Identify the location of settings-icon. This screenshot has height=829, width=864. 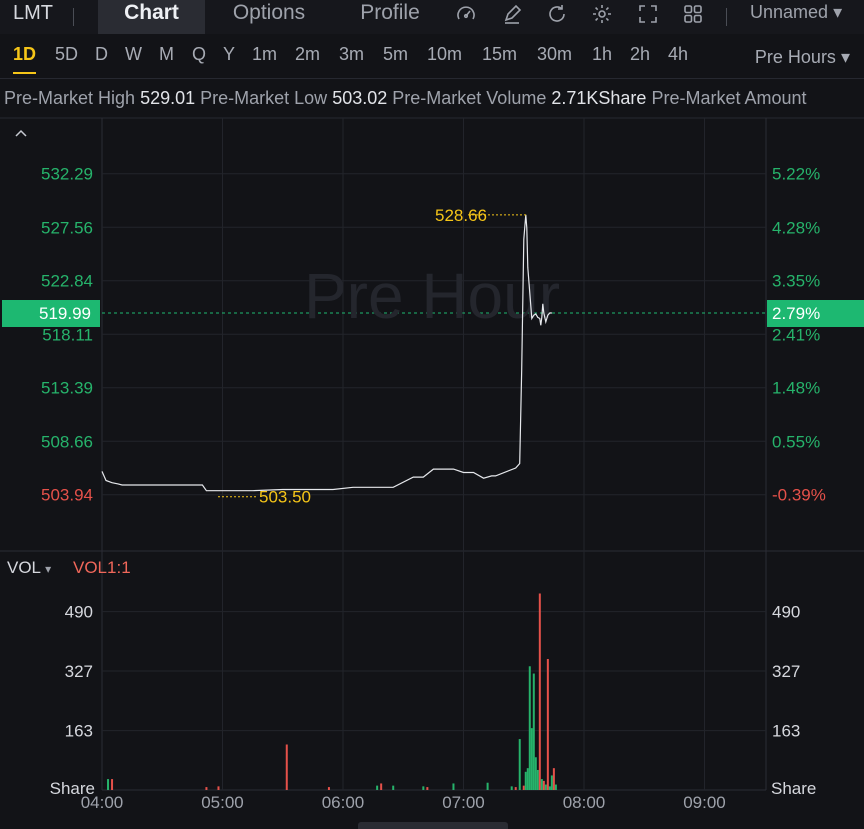
(602, 14).